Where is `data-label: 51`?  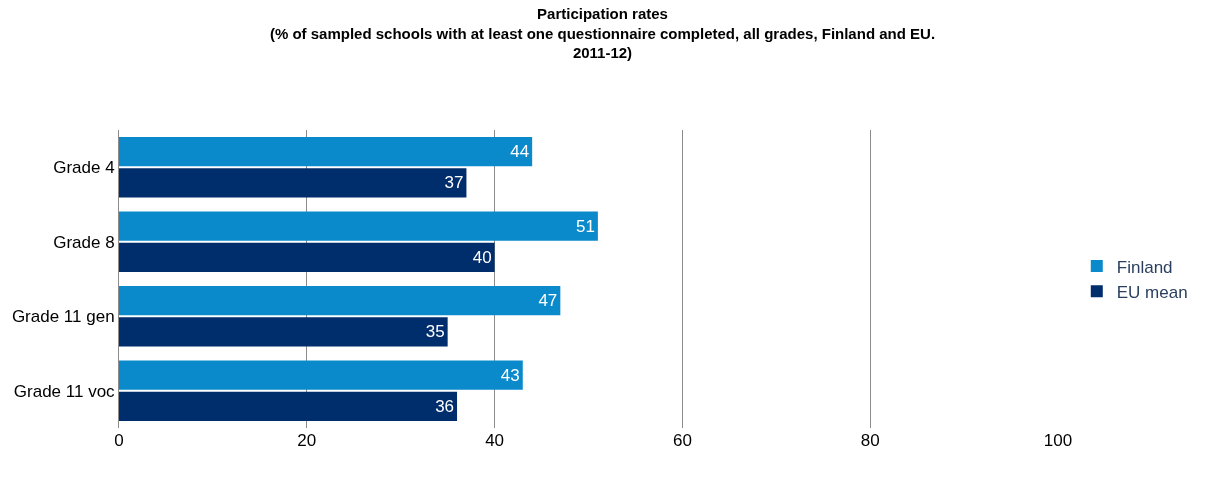 data-label: 51 is located at coordinates (585, 226).